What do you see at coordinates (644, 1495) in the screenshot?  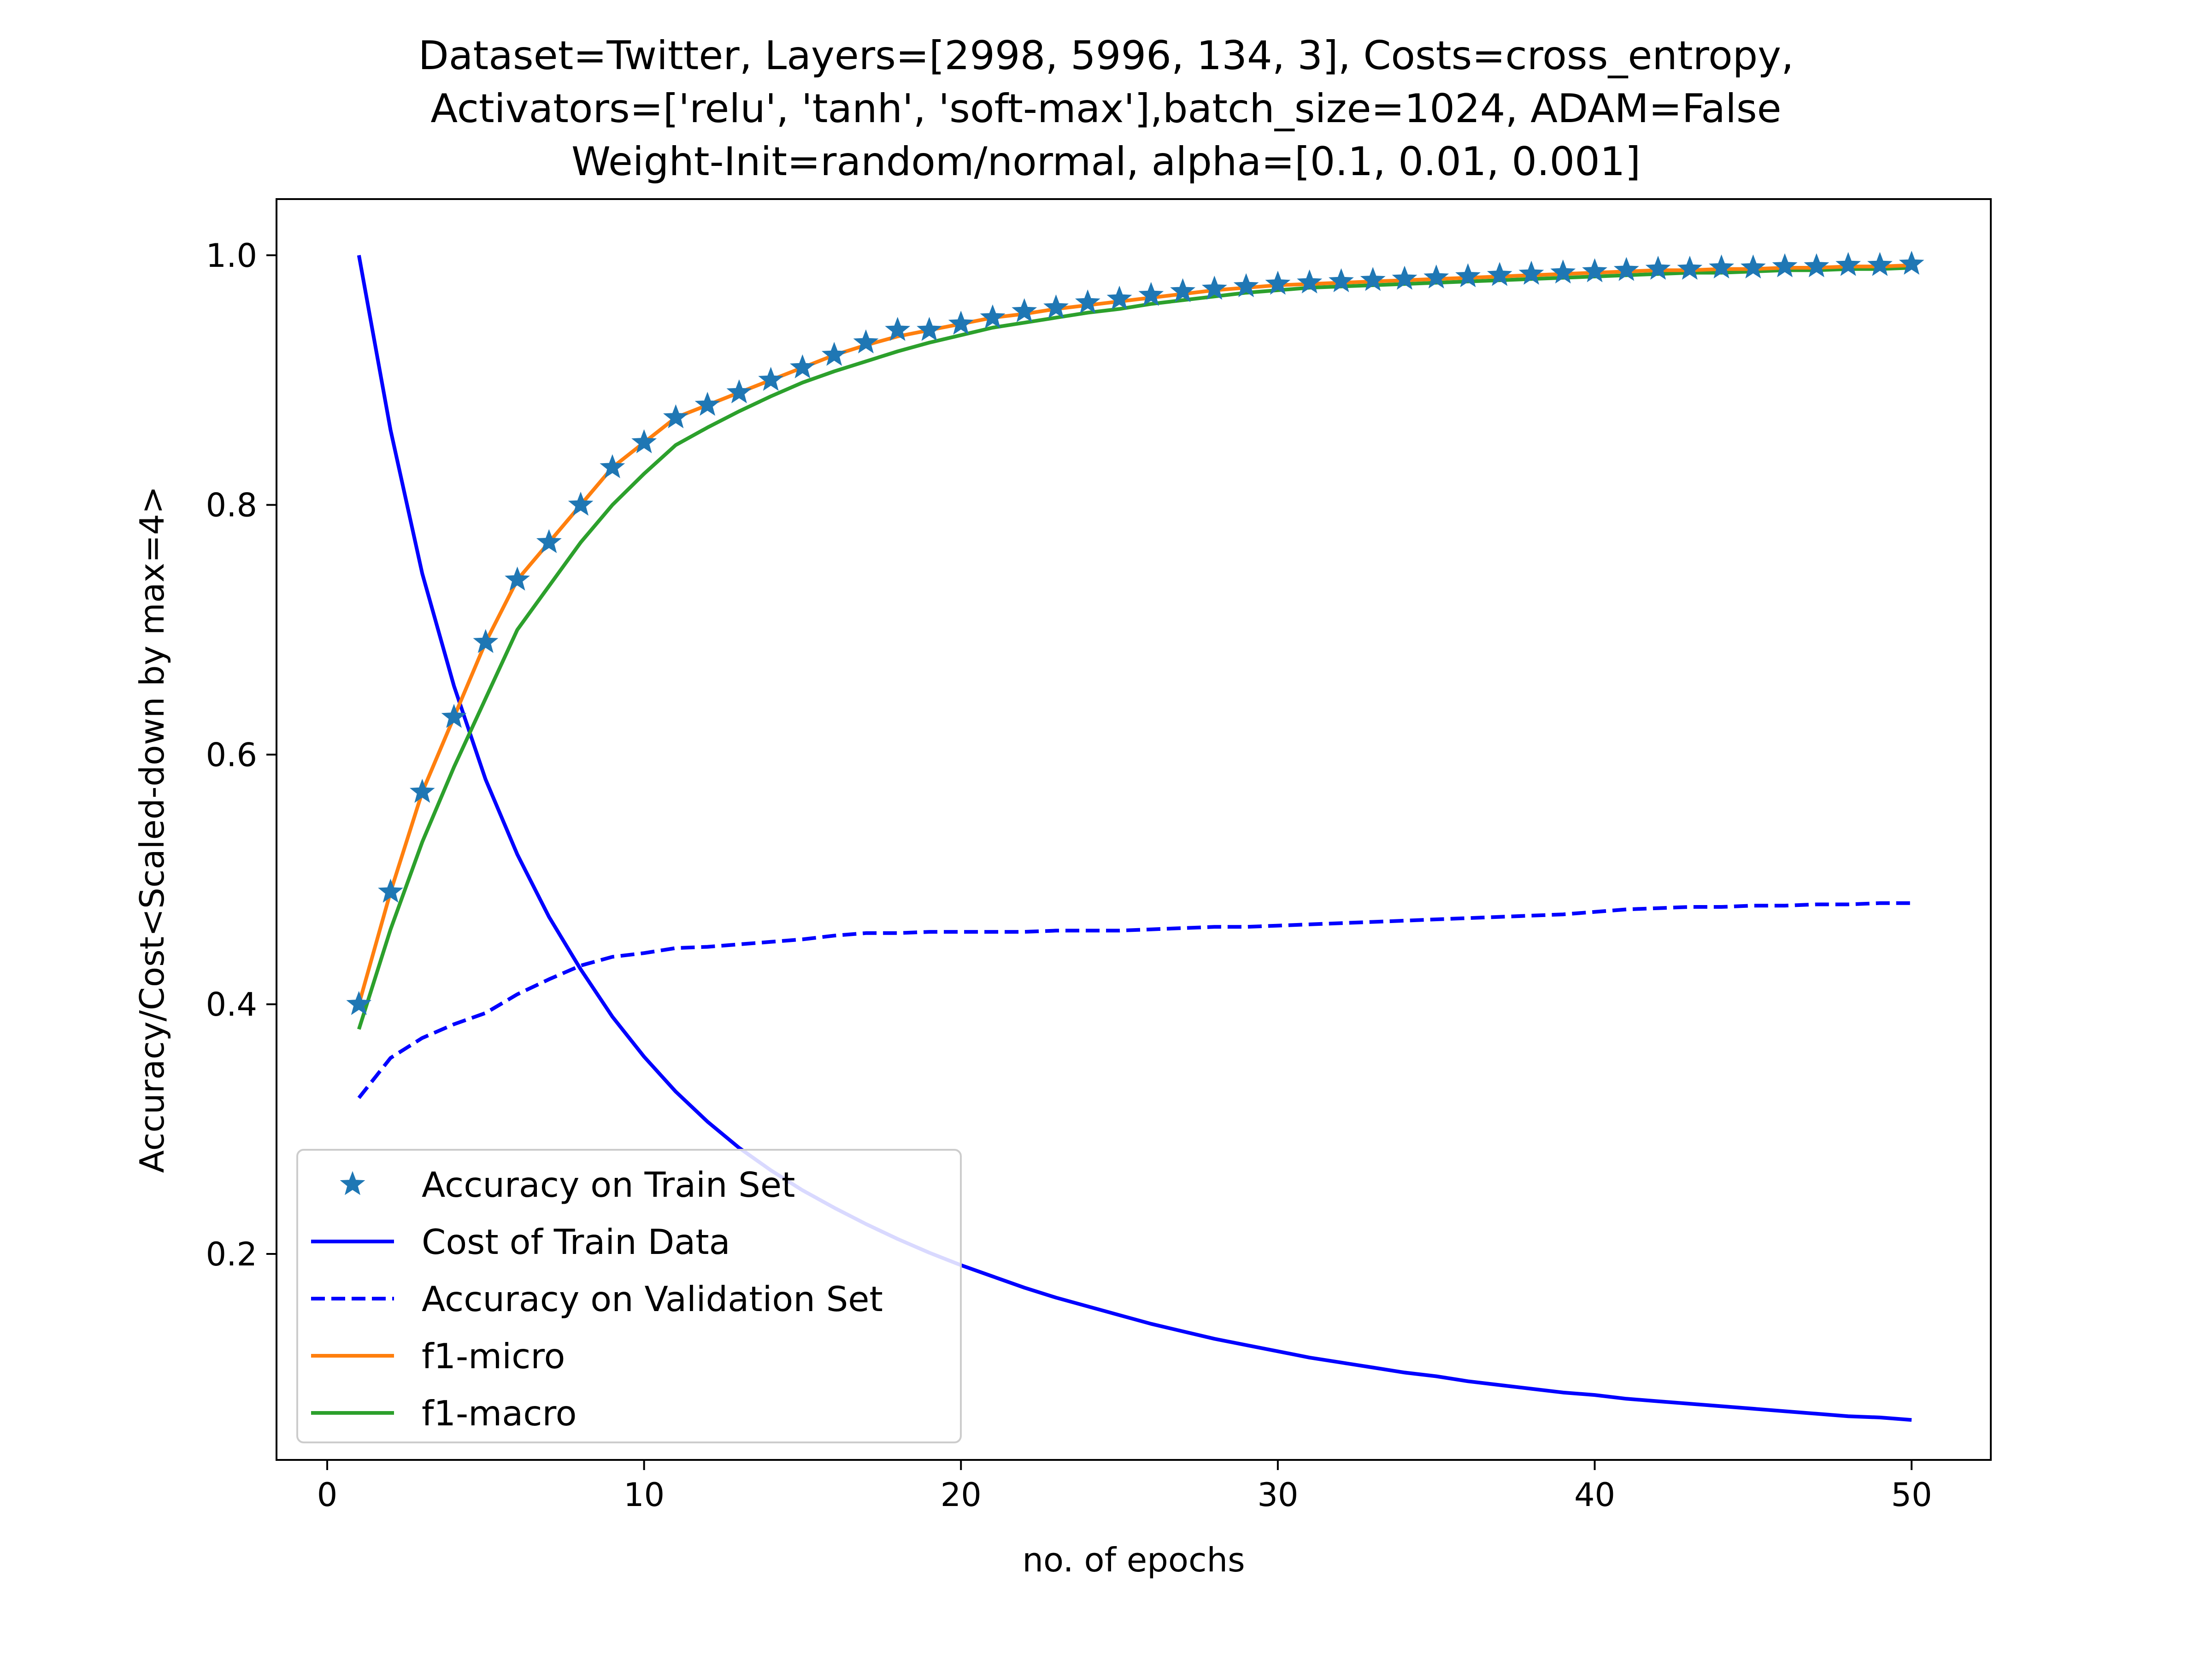 I see `x-tick-label: 10` at bounding box center [644, 1495].